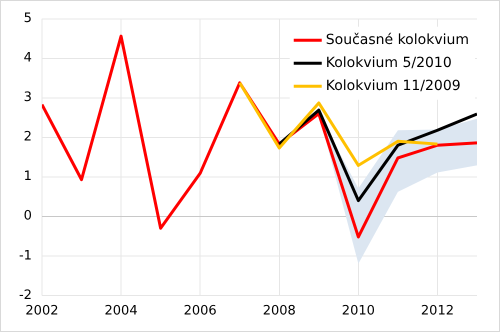 This screenshot has height=332, width=500. What do you see at coordinates (200, 311) in the screenshot?
I see `x-tick-label: 2006` at bounding box center [200, 311].